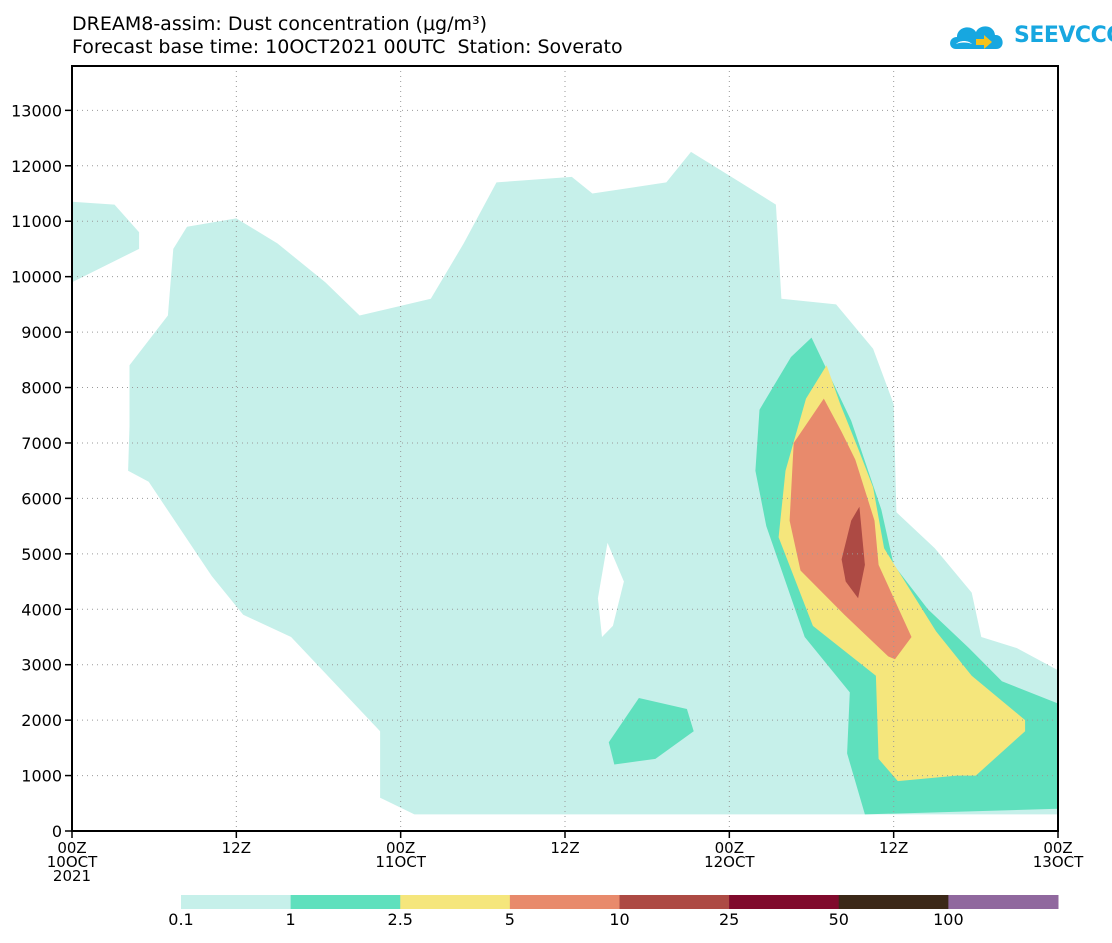  What do you see at coordinates (41, 609) in the screenshot?
I see `y-tick-label: 4000` at bounding box center [41, 609].